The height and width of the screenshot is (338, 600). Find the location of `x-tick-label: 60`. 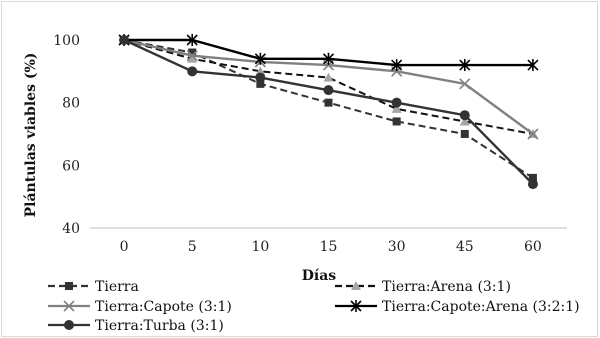

x-tick-label: 60 is located at coordinates (533, 247).